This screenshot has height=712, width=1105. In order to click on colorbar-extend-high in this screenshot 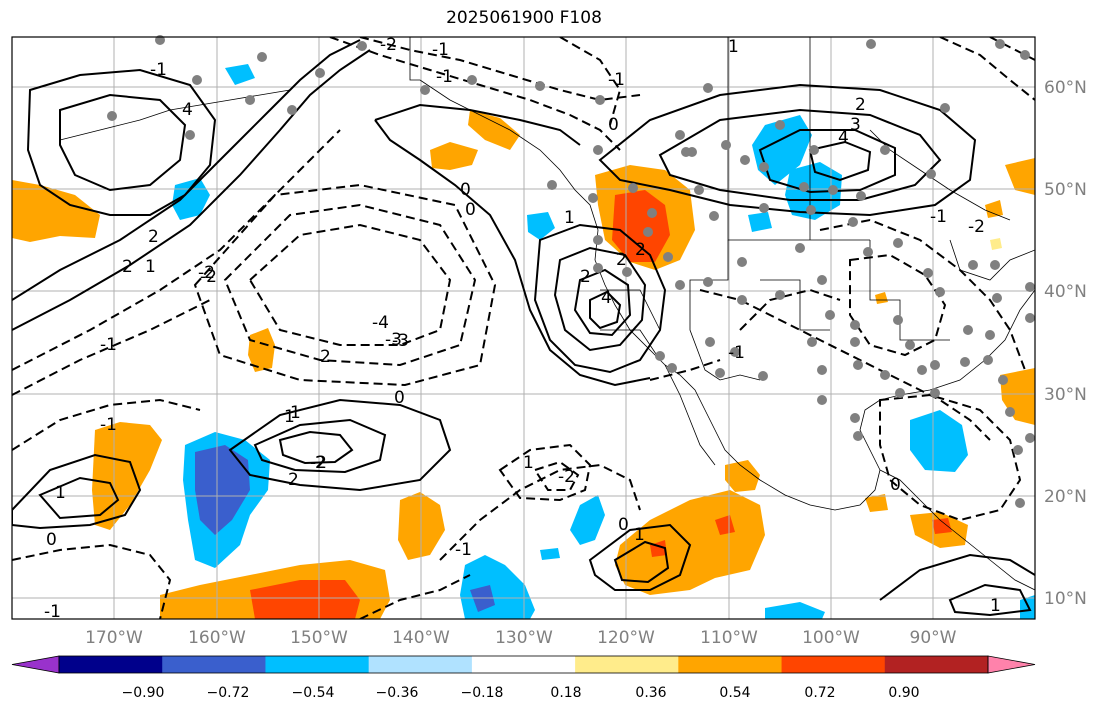, I will do `click(1011, 664)`.